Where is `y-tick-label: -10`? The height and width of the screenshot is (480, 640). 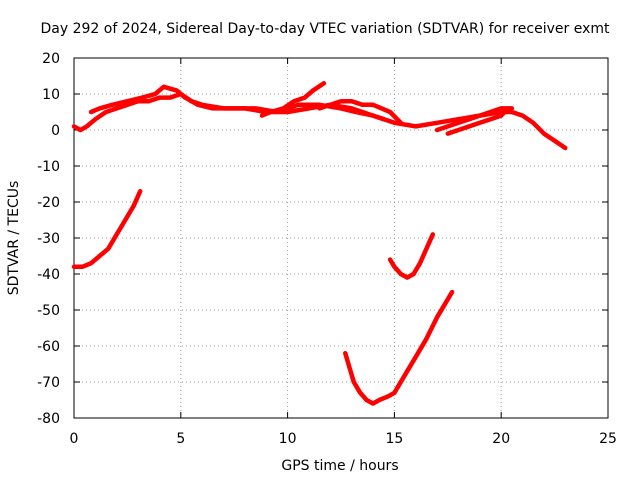 y-tick-label: -10 is located at coordinates (48, 167).